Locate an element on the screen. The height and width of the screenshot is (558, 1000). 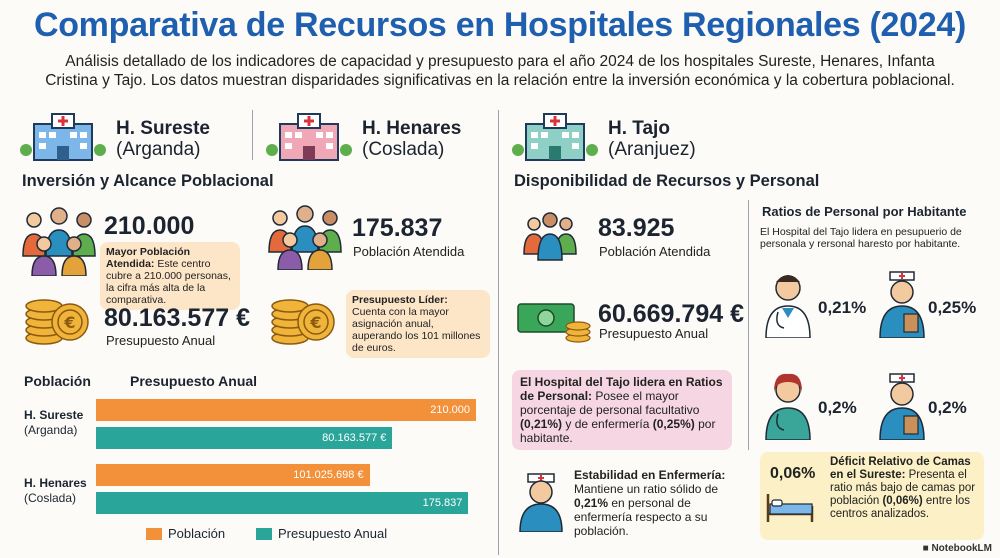
chart-header-right: Presupuesto Anual is located at coordinates (194, 381).